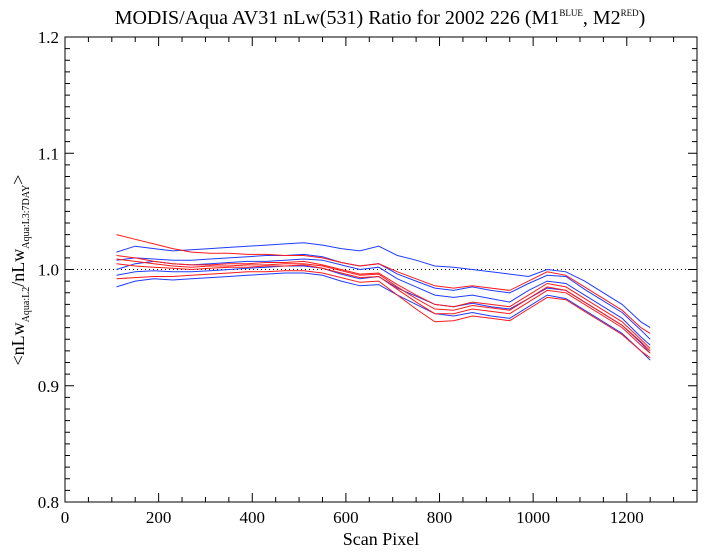 This screenshot has width=708, height=556. What do you see at coordinates (48, 270) in the screenshot?
I see `y-tick-label: 1.0` at bounding box center [48, 270].